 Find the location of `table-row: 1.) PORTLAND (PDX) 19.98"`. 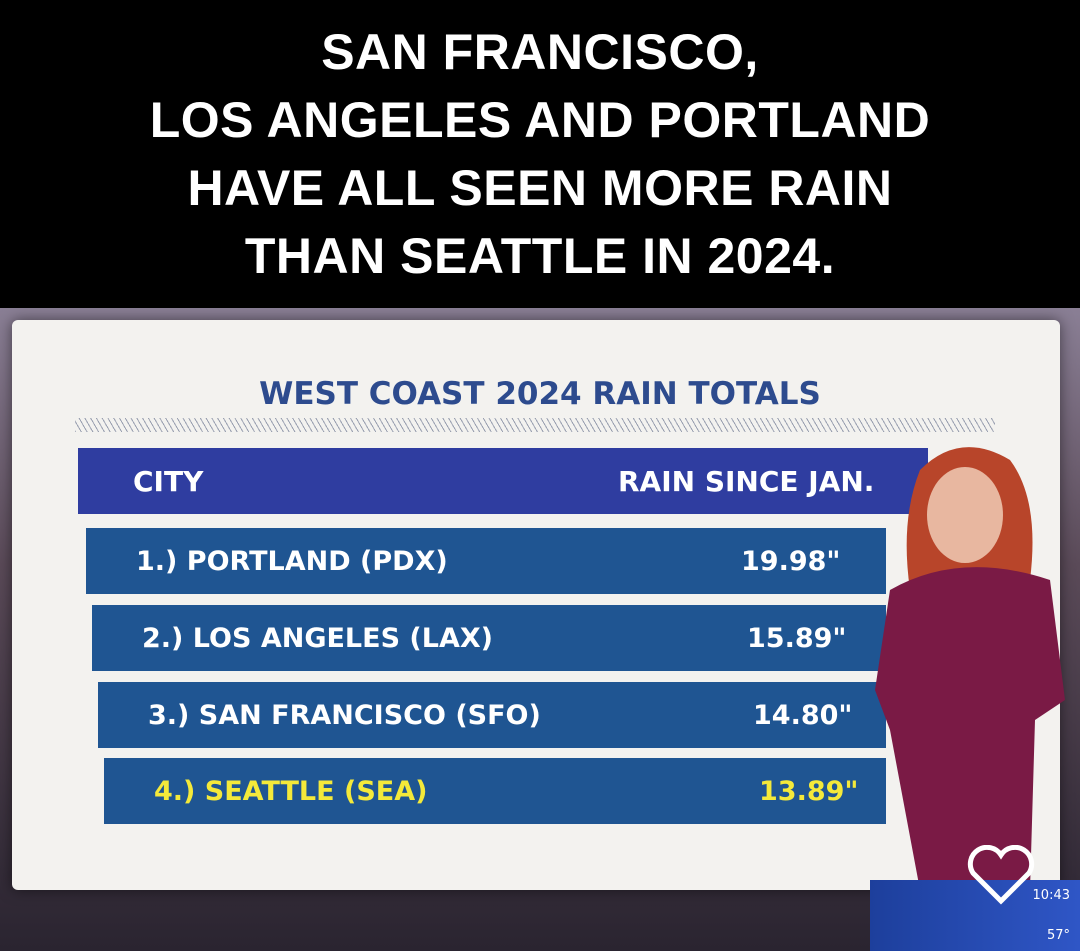

table-row: 1.) PORTLAND (PDX) 19.98" is located at coordinates (486, 561).